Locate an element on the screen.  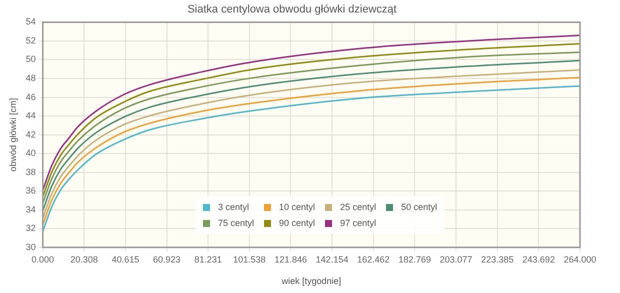
y-tick-label: 42 is located at coordinates (31, 134).